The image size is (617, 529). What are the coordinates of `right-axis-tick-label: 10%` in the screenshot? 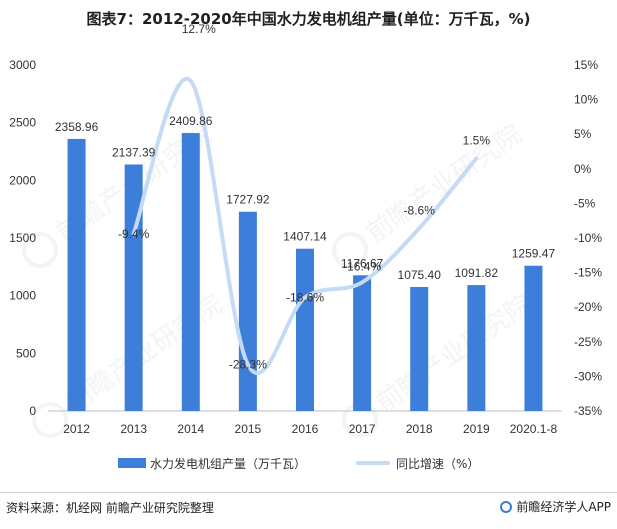 It's located at (586, 100).